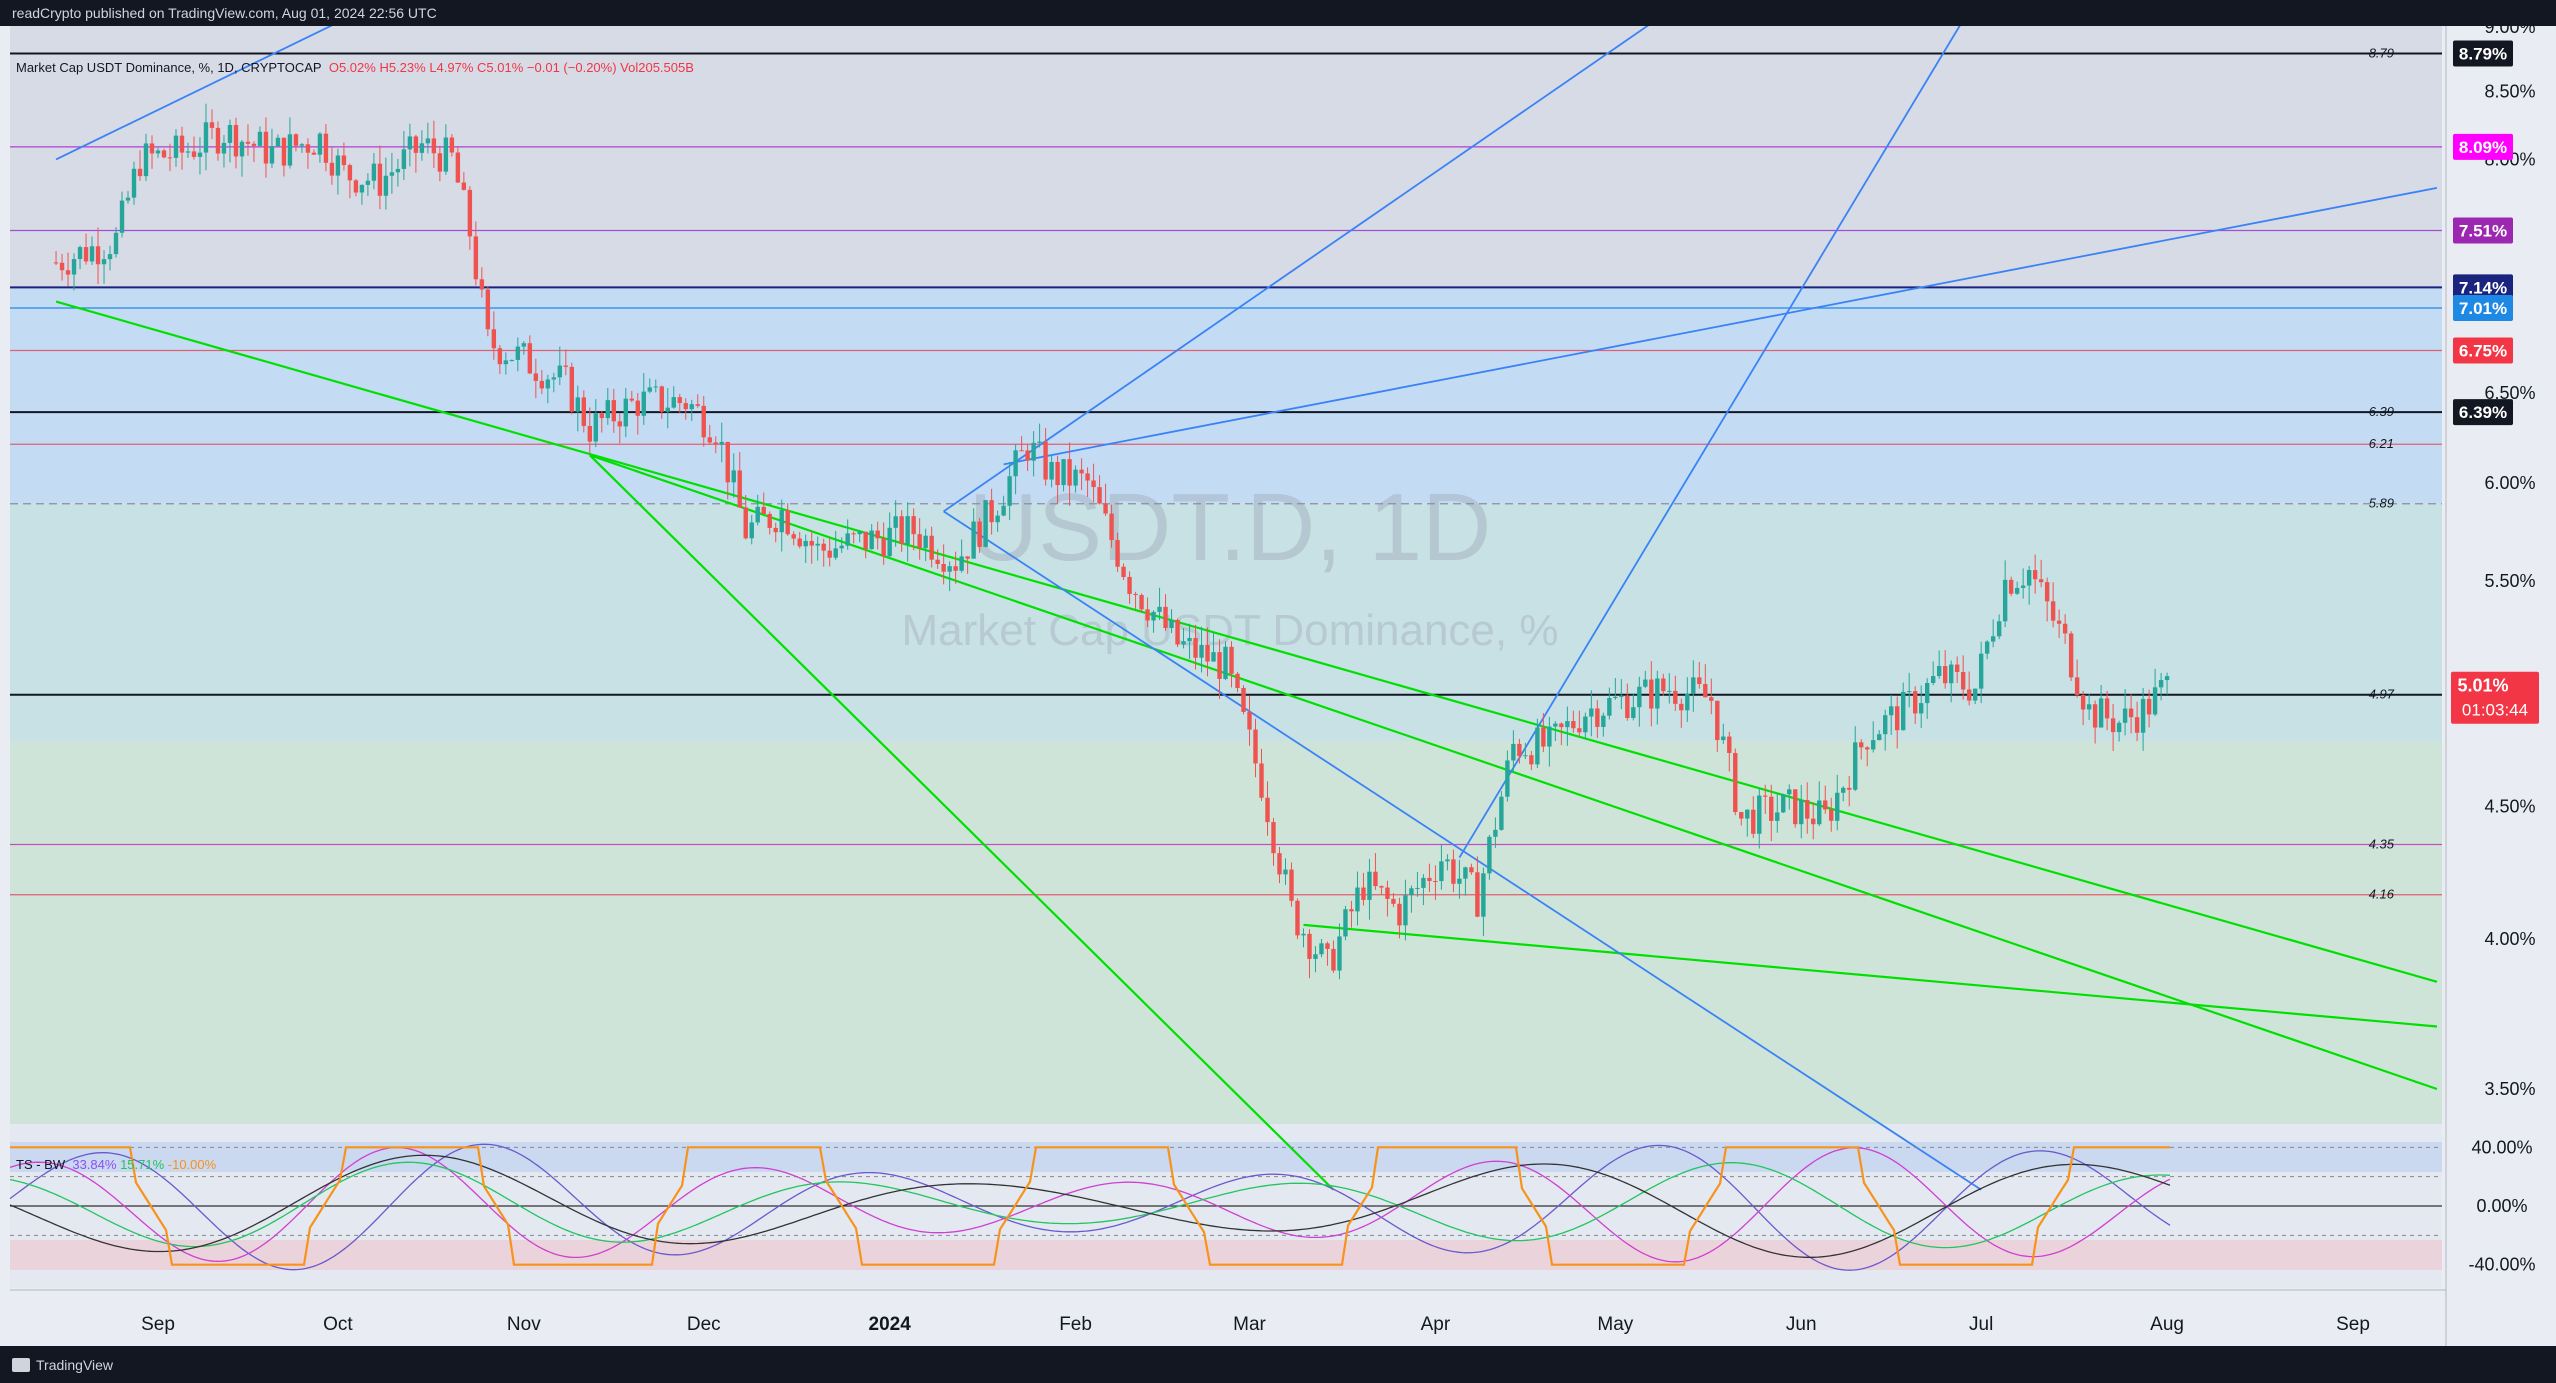  I want to click on level-tag-7: 6.21, so click(2381, 443).